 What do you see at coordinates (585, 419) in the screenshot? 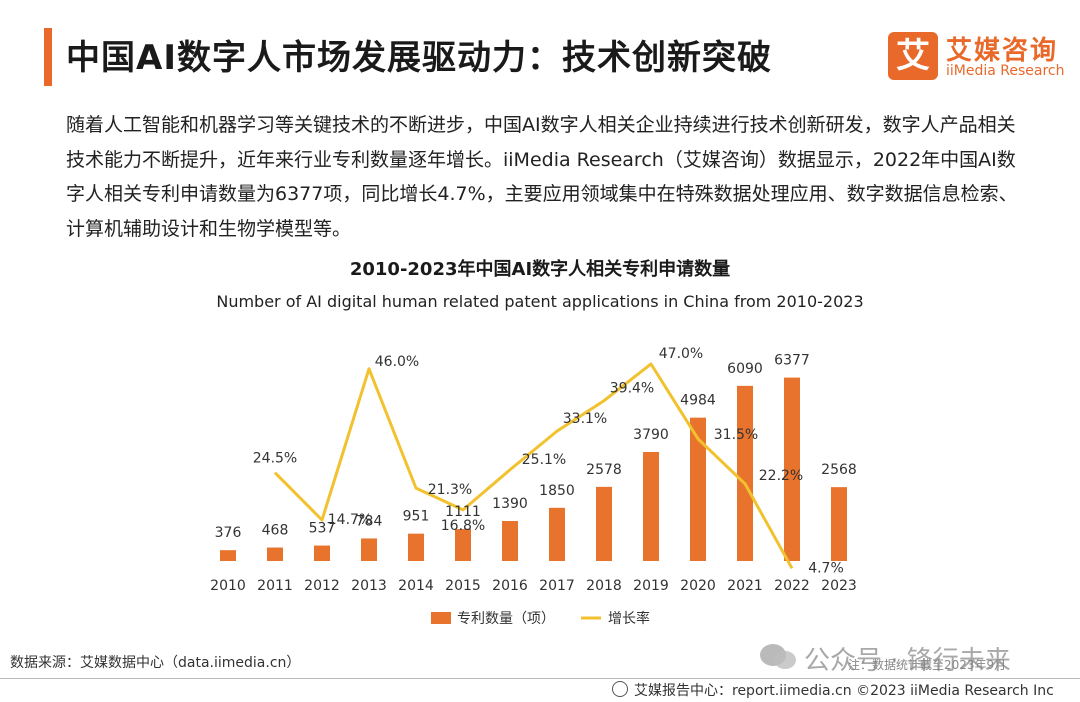
I see `growth-label-2017: 33.1%` at bounding box center [585, 419].